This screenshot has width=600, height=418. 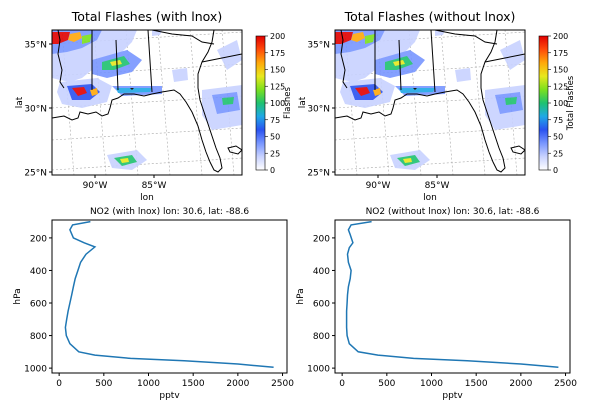 What do you see at coordinates (430, 16) in the screenshot?
I see `map-title: Total Flashes (without lnox)` at bounding box center [430, 16].